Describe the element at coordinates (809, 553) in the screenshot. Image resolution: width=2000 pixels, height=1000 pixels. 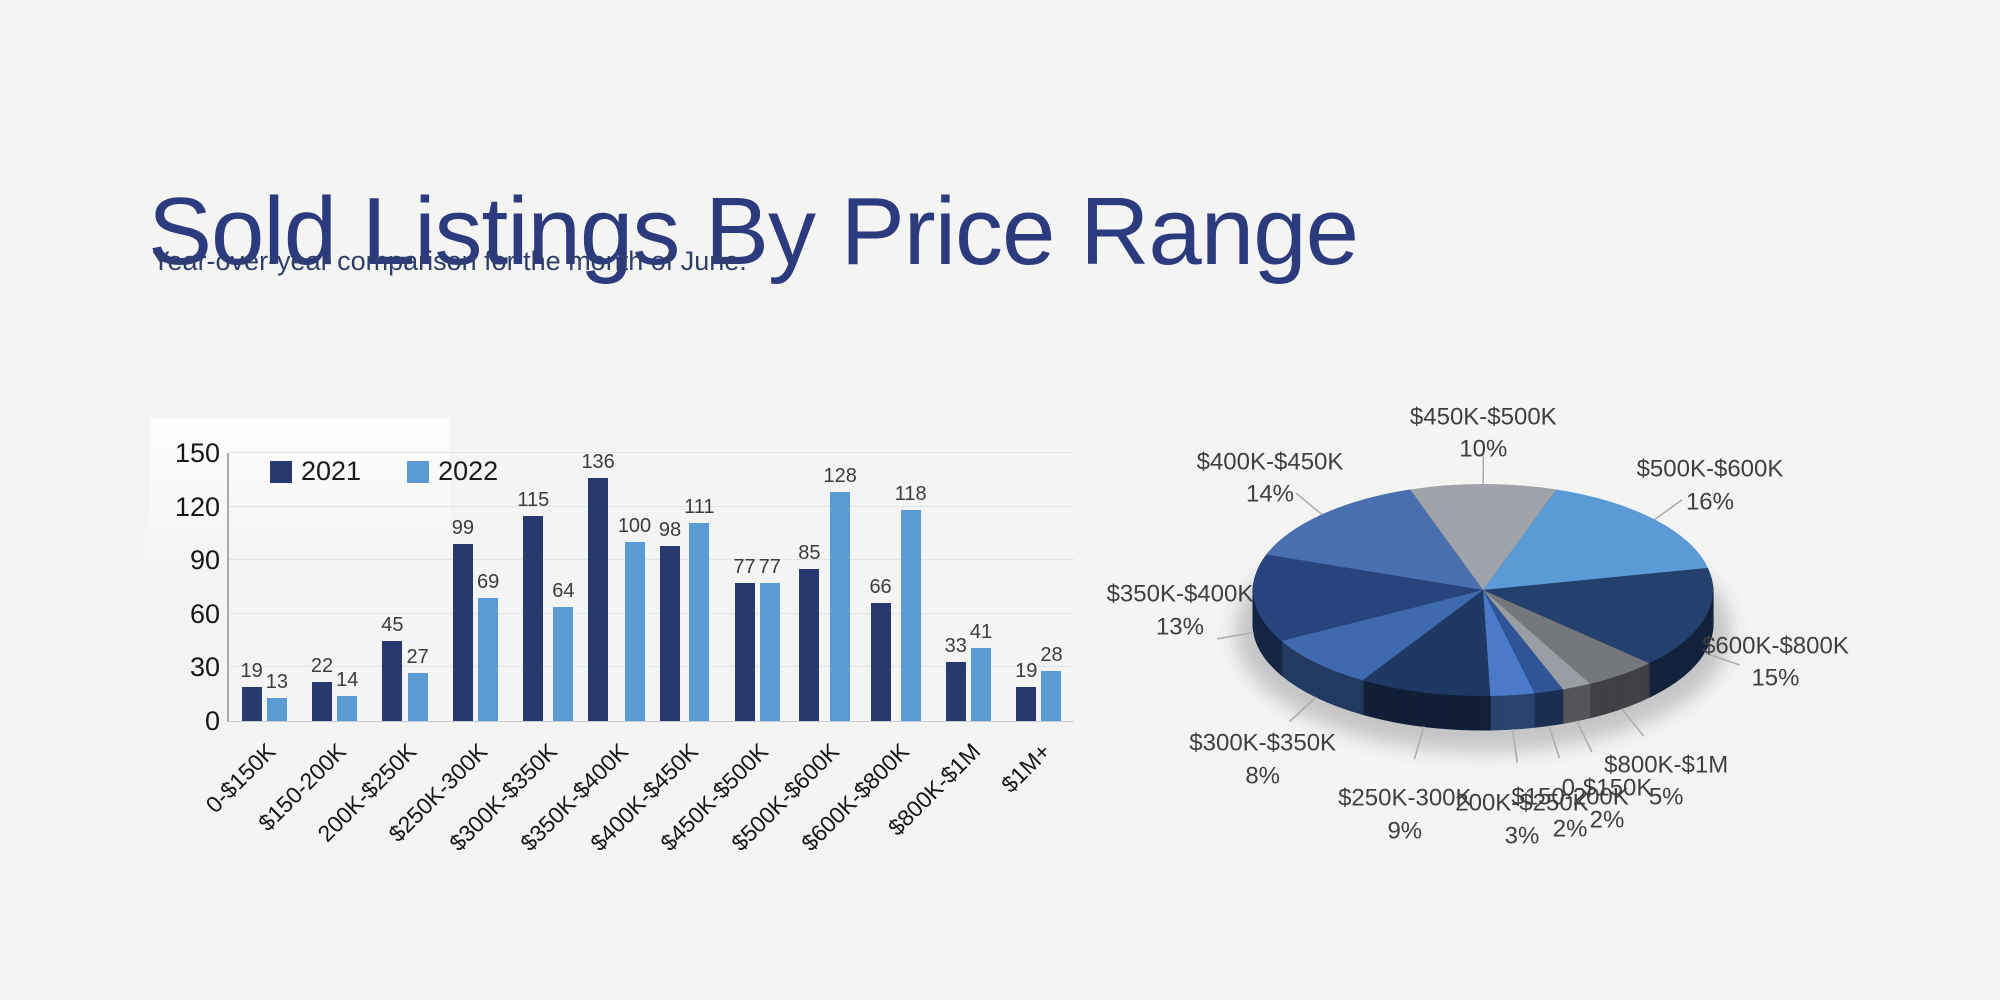
I see `bar-value-label: 85` at that location.